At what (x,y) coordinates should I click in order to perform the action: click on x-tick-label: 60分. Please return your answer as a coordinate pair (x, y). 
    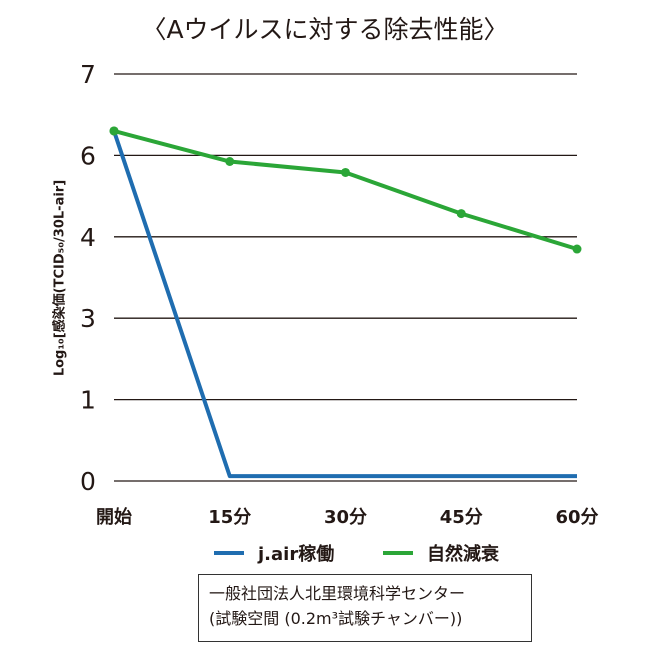
    Looking at the image, I should click on (576, 517).